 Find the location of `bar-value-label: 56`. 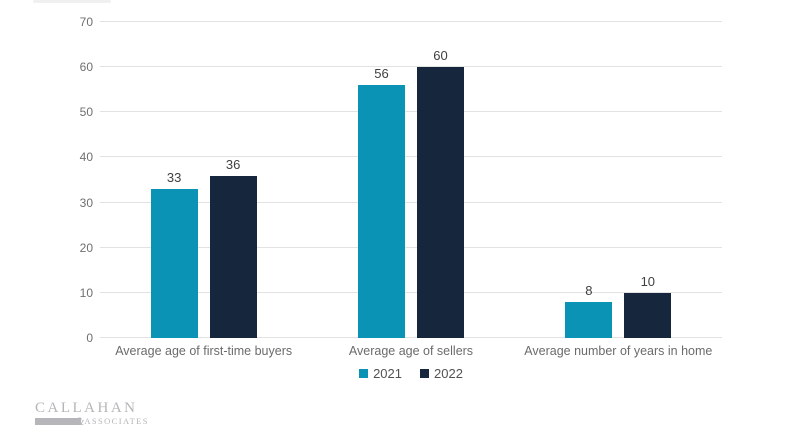

bar-value-label: 56 is located at coordinates (381, 74).